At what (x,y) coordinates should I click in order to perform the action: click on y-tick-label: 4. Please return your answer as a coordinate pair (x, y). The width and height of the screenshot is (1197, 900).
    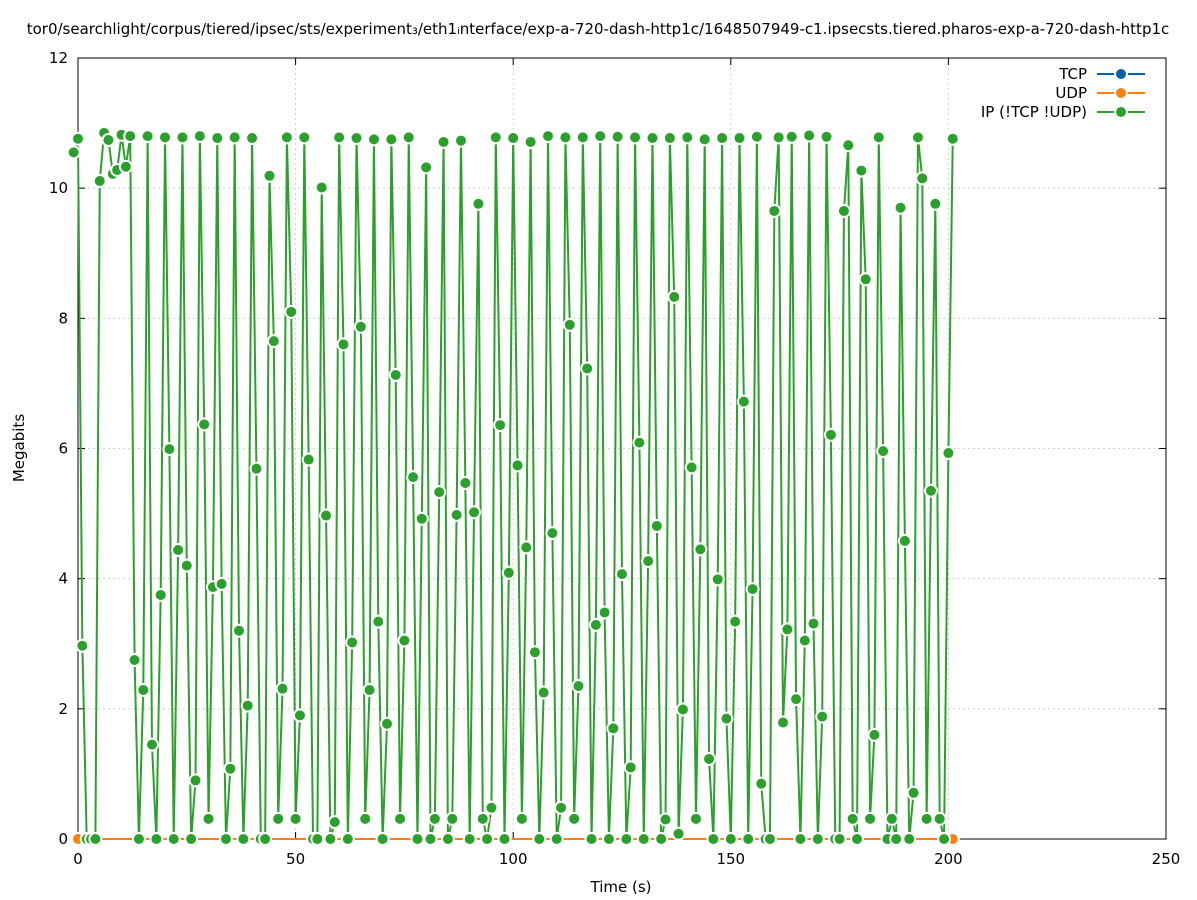
    Looking at the image, I should click on (63, 579).